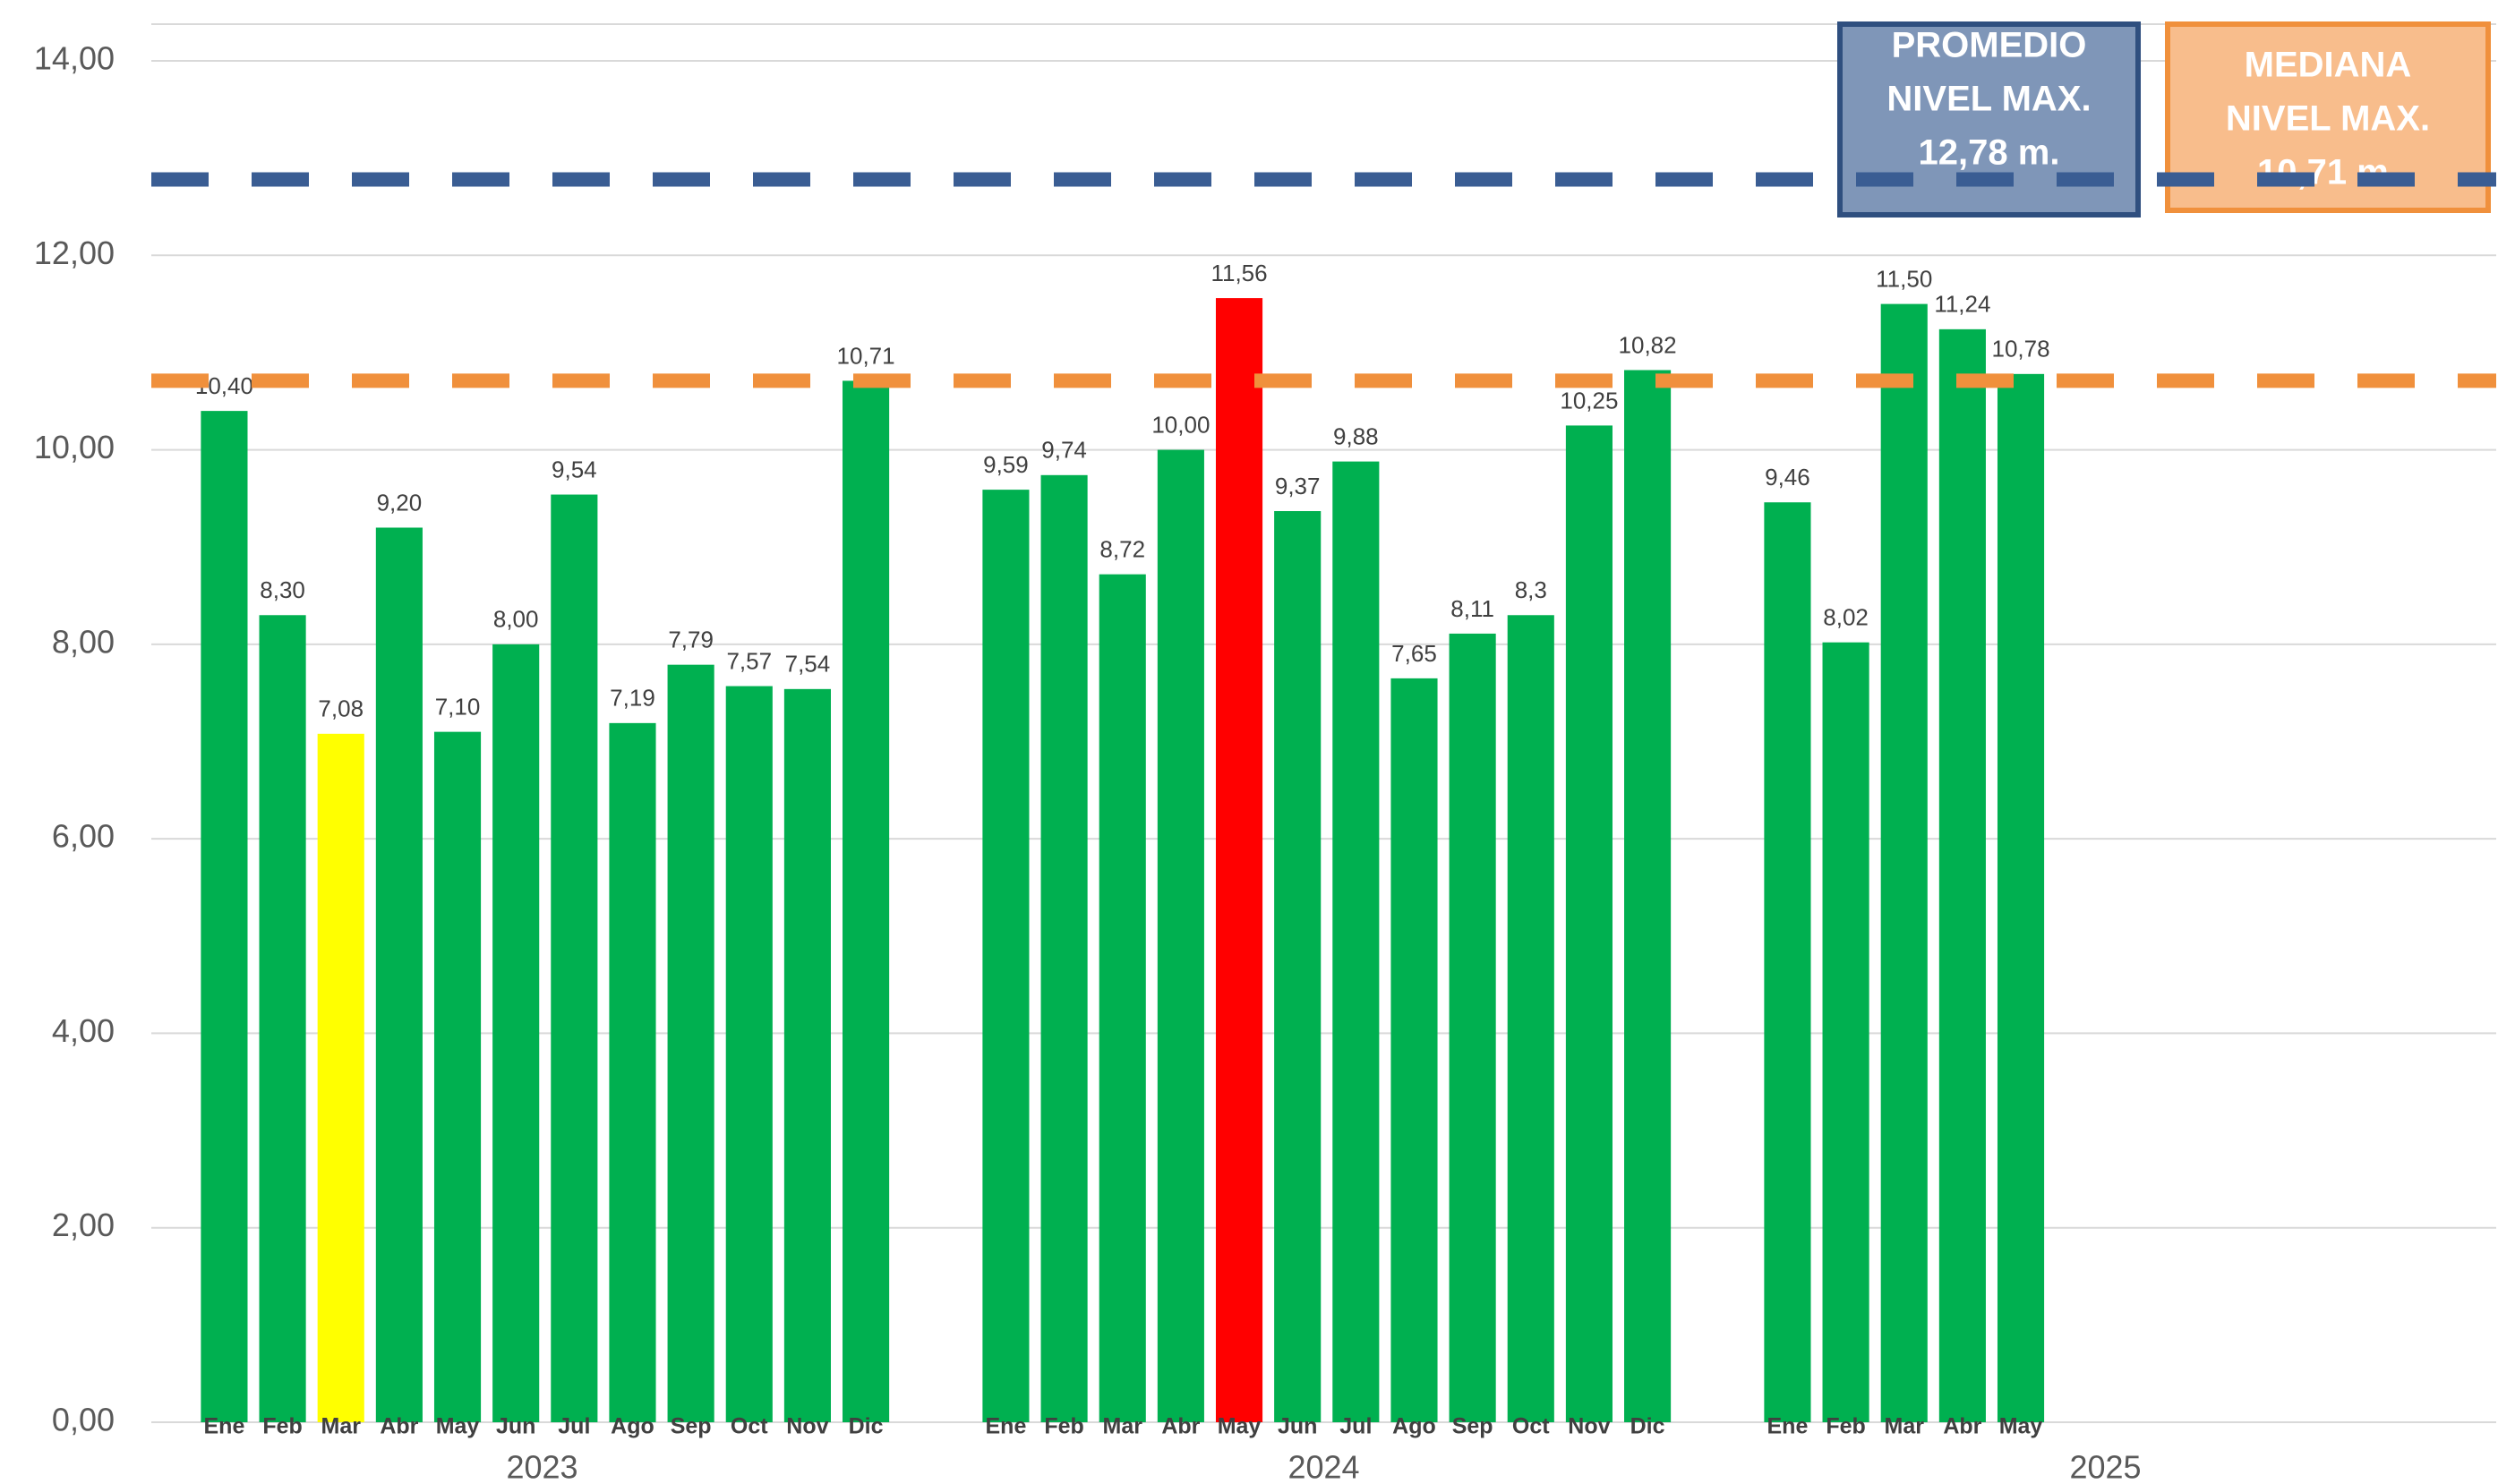  Describe the element at coordinates (541, 1466) in the screenshot. I see `year-label: 2023` at that location.